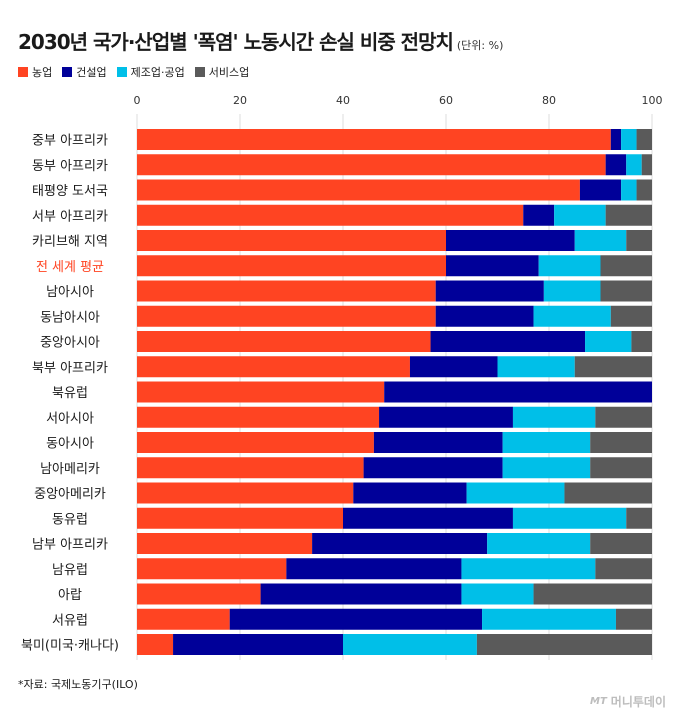 The image size is (680, 717). Describe the element at coordinates (70, 646) in the screenshot. I see `category-label: 북미(미국·캐나다)` at that location.